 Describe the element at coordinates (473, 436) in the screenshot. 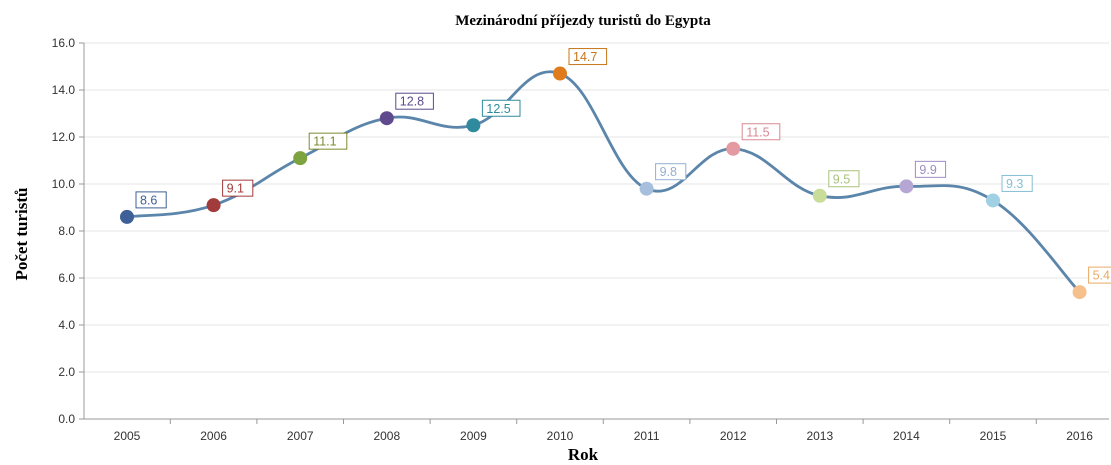

I see `x-tick-label: 2009` at that location.